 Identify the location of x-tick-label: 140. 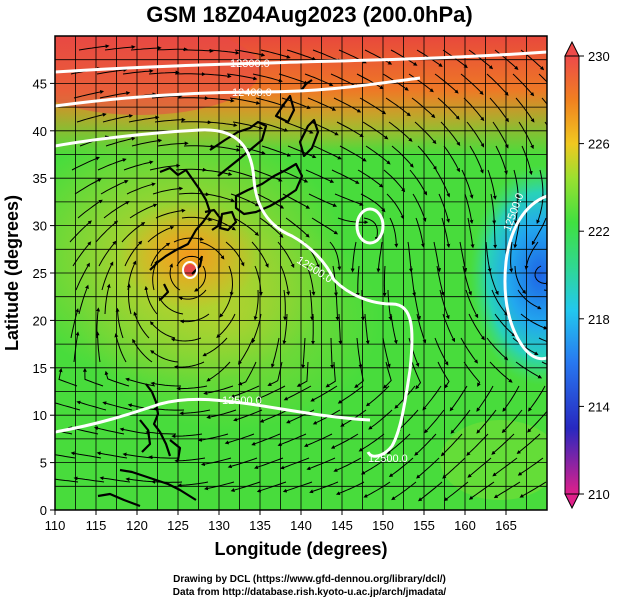
(301, 525).